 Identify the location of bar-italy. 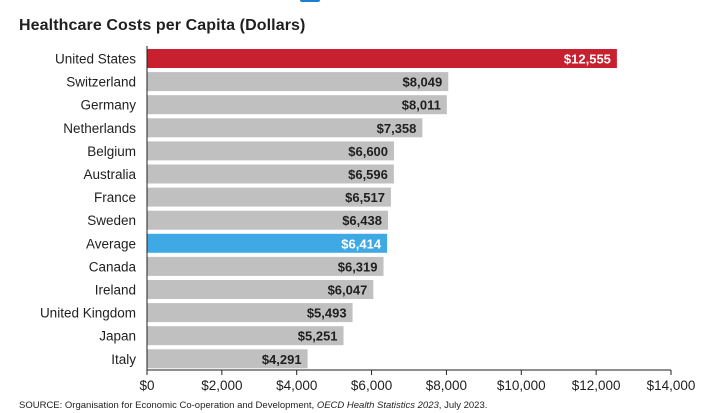
(227, 359).